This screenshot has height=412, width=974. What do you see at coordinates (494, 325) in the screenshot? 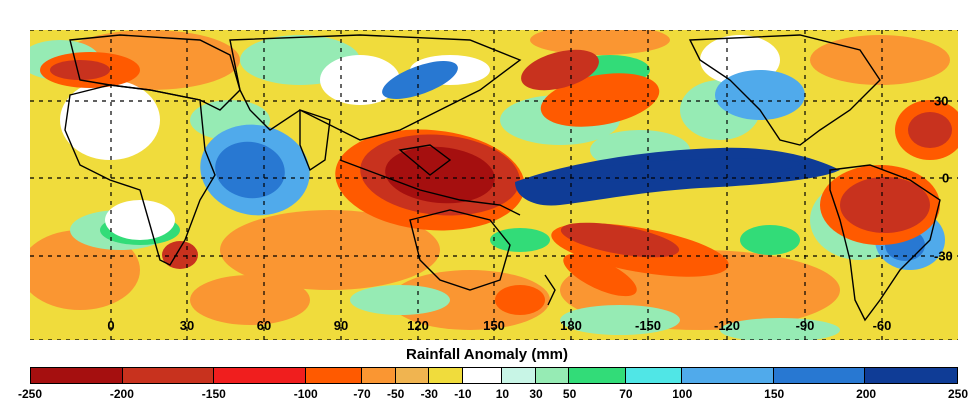
I see `lon-label-150: 150` at bounding box center [494, 325].